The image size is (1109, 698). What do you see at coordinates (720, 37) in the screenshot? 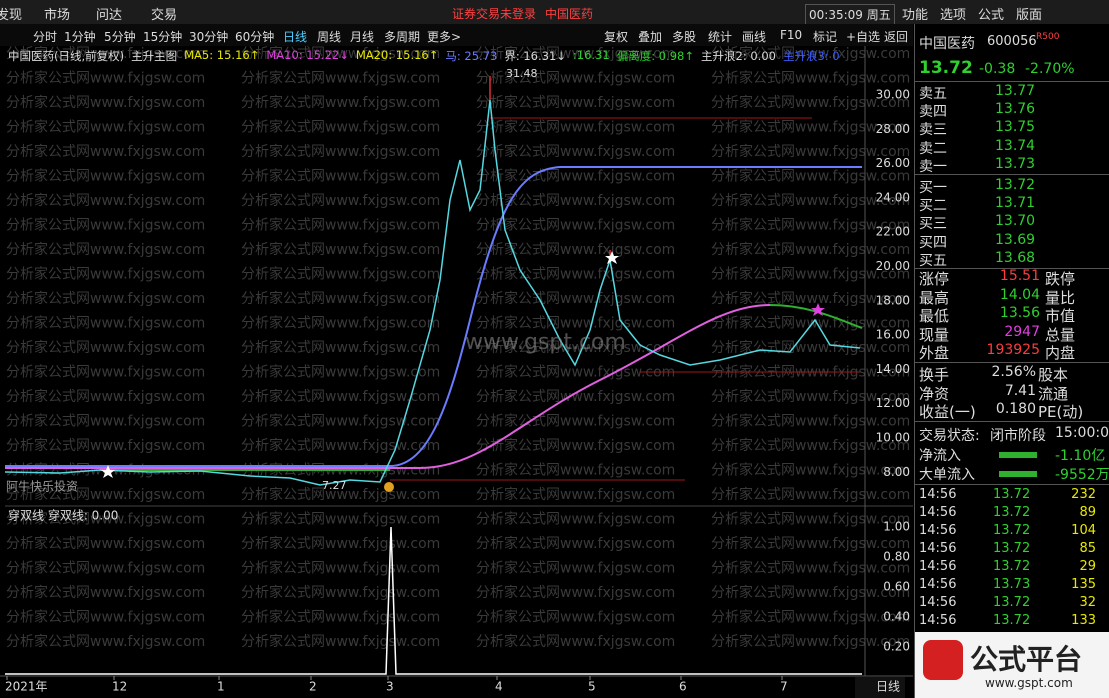
I see `tool-button: 统计` at bounding box center [720, 37].